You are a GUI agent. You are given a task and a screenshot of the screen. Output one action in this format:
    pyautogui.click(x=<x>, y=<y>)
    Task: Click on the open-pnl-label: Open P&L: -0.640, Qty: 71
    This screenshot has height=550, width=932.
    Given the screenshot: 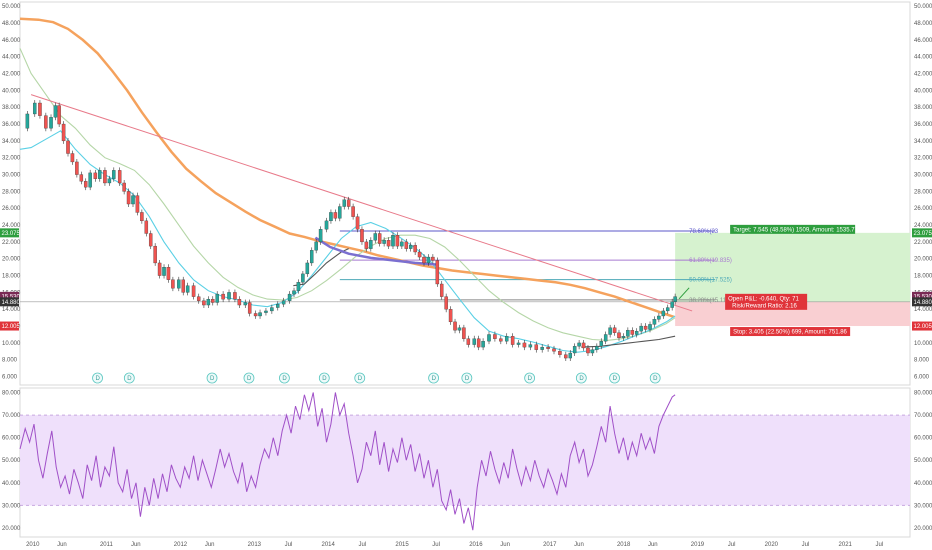 What is the action you would take?
    pyautogui.click(x=763, y=299)
    